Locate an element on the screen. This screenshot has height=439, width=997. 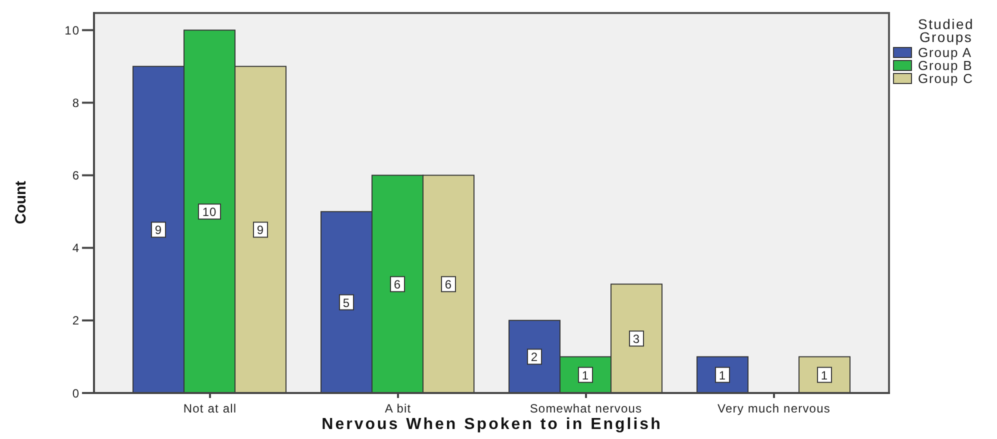
y-tick-label: 10 is located at coordinates (72, 30).